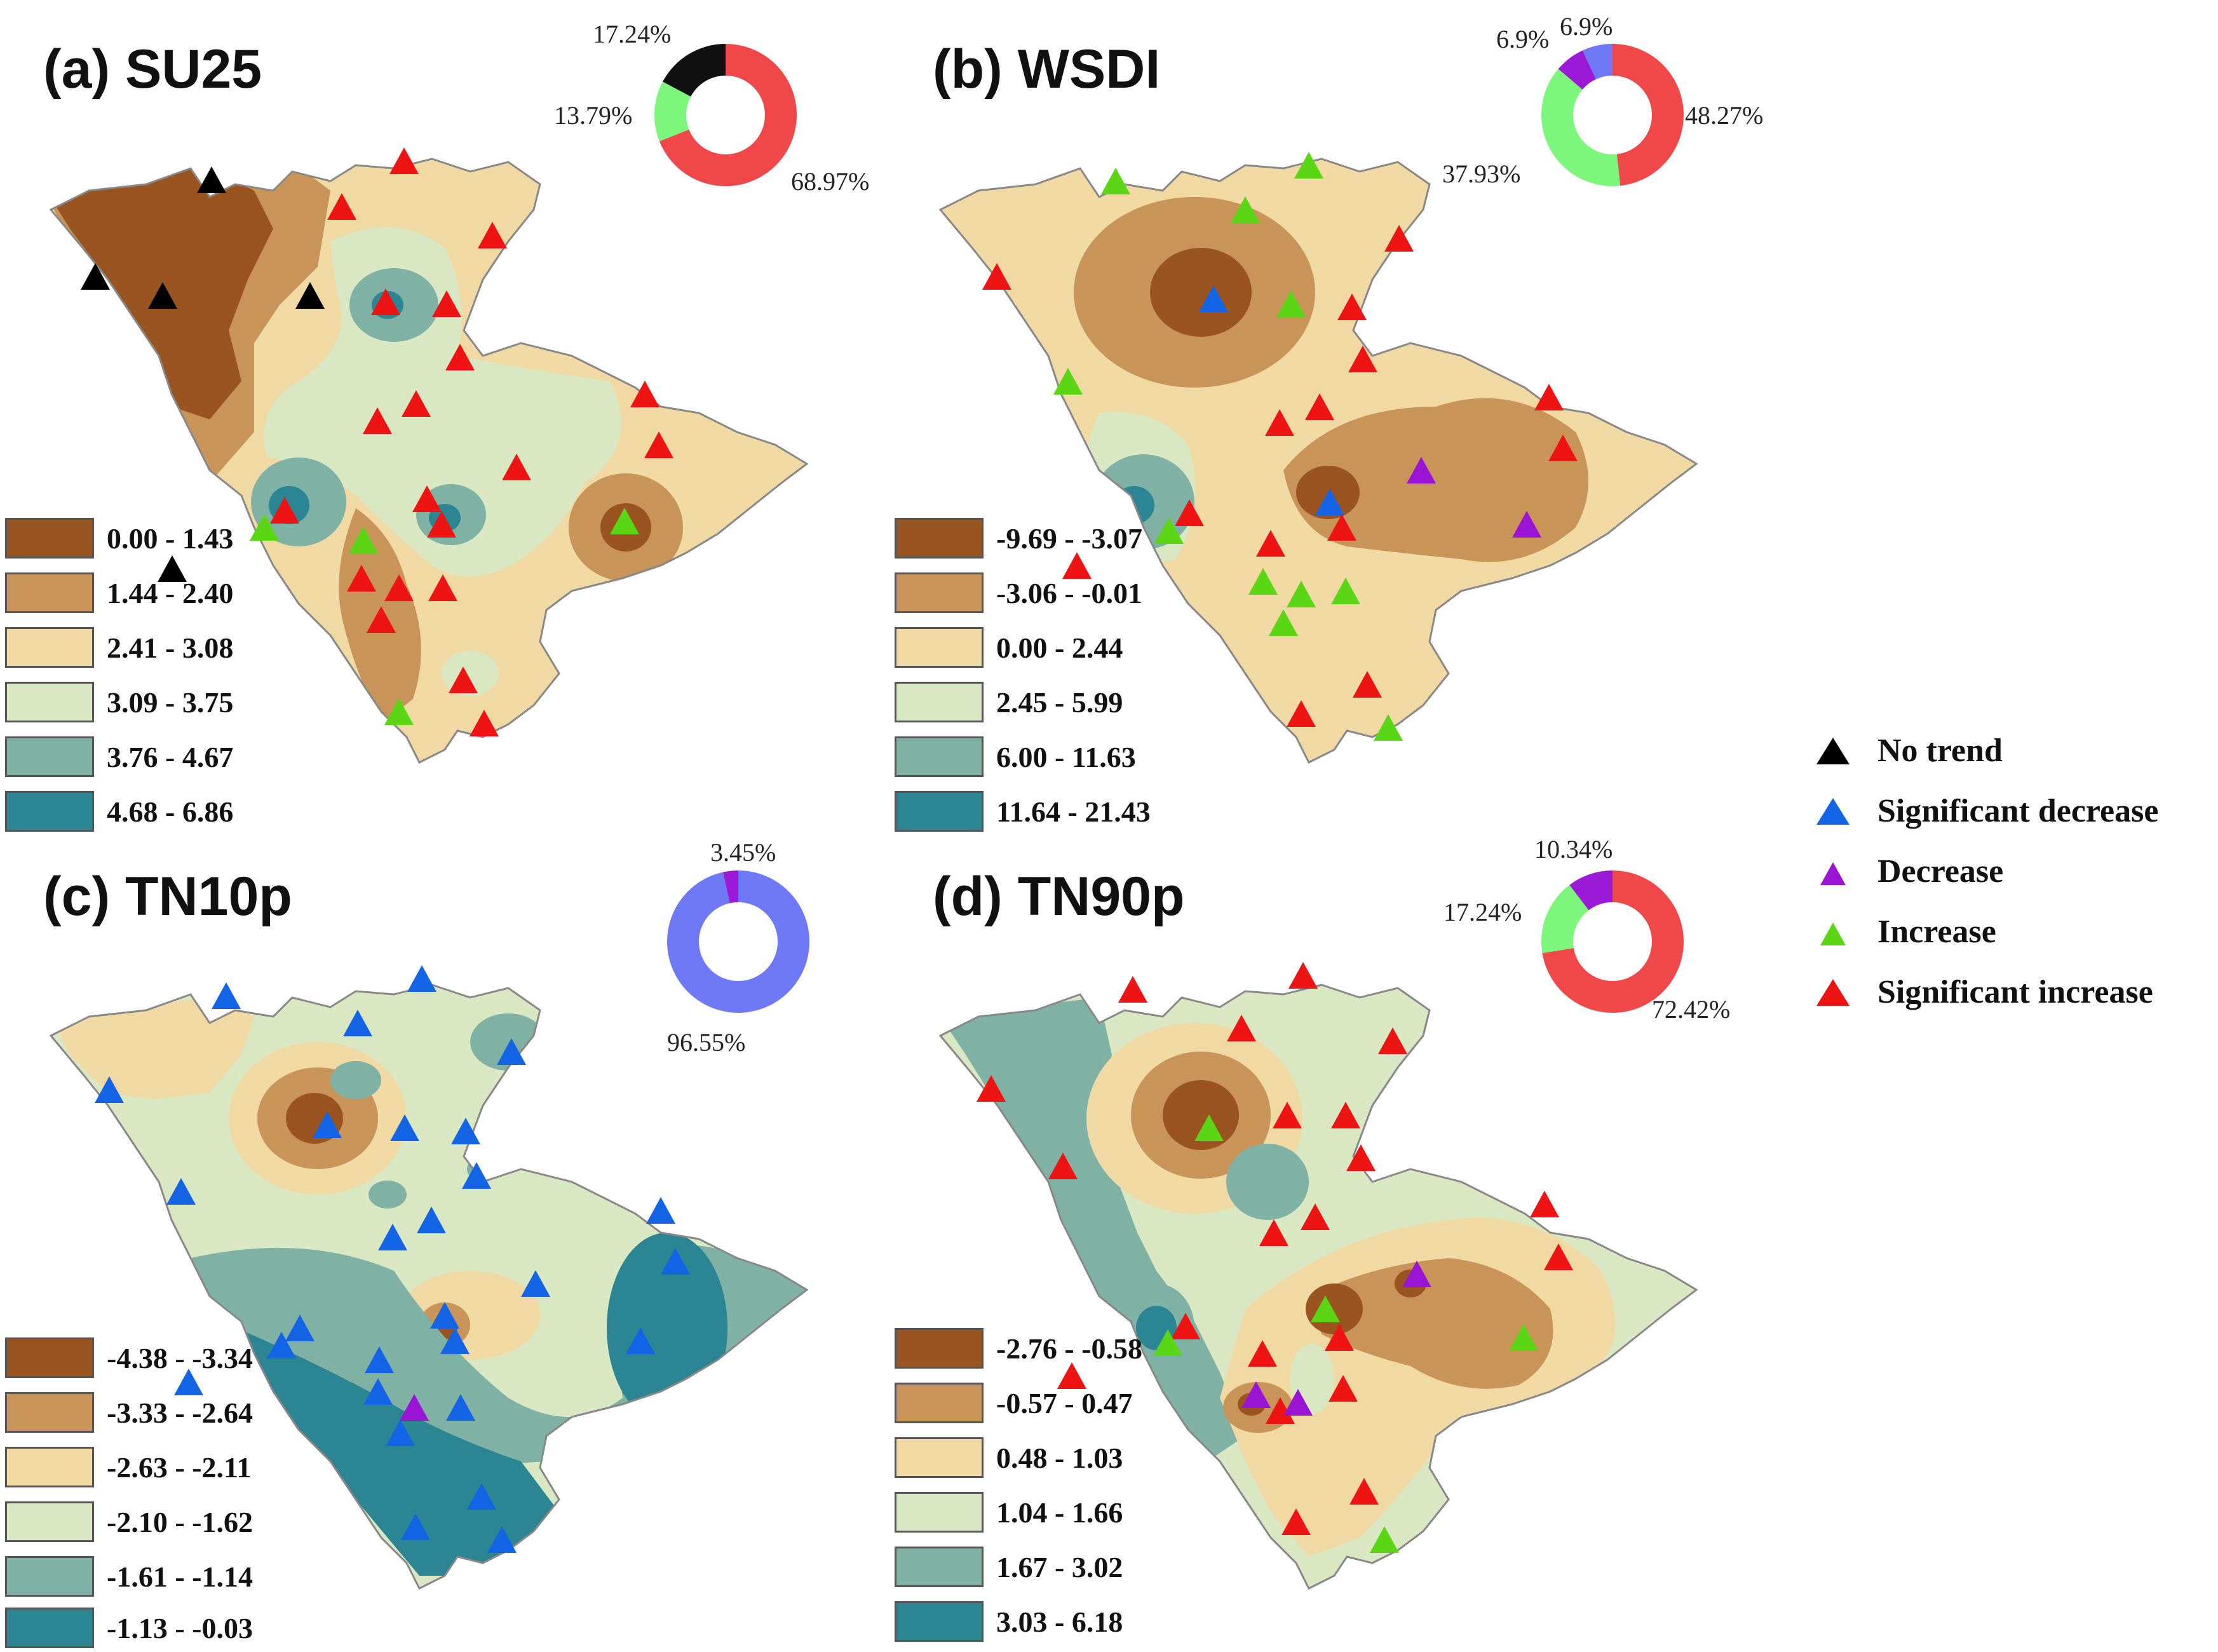 This screenshot has width=2218, height=1652. Describe the element at coordinates (180, 1413) in the screenshot. I see `legend-label: -3.33 - -2.64` at that location.